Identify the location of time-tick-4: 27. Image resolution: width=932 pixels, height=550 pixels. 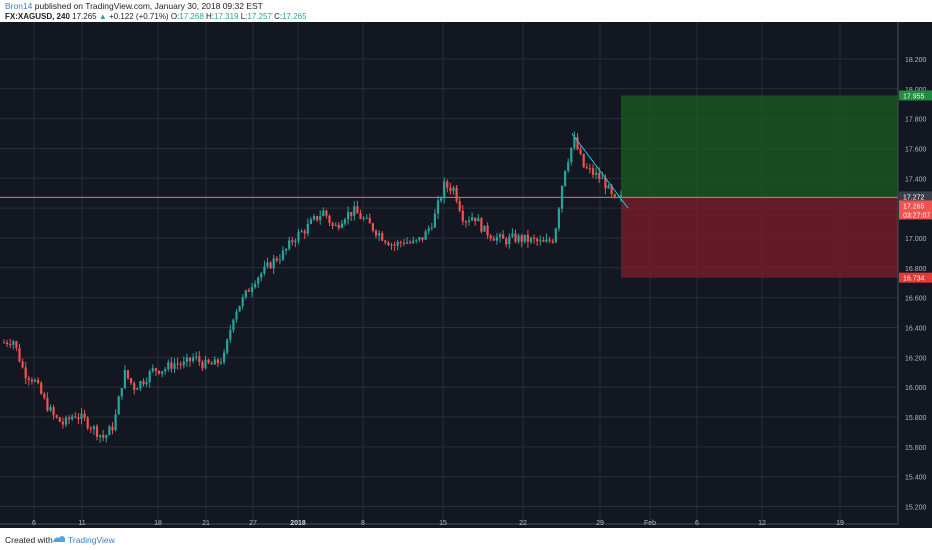
(253, 523).